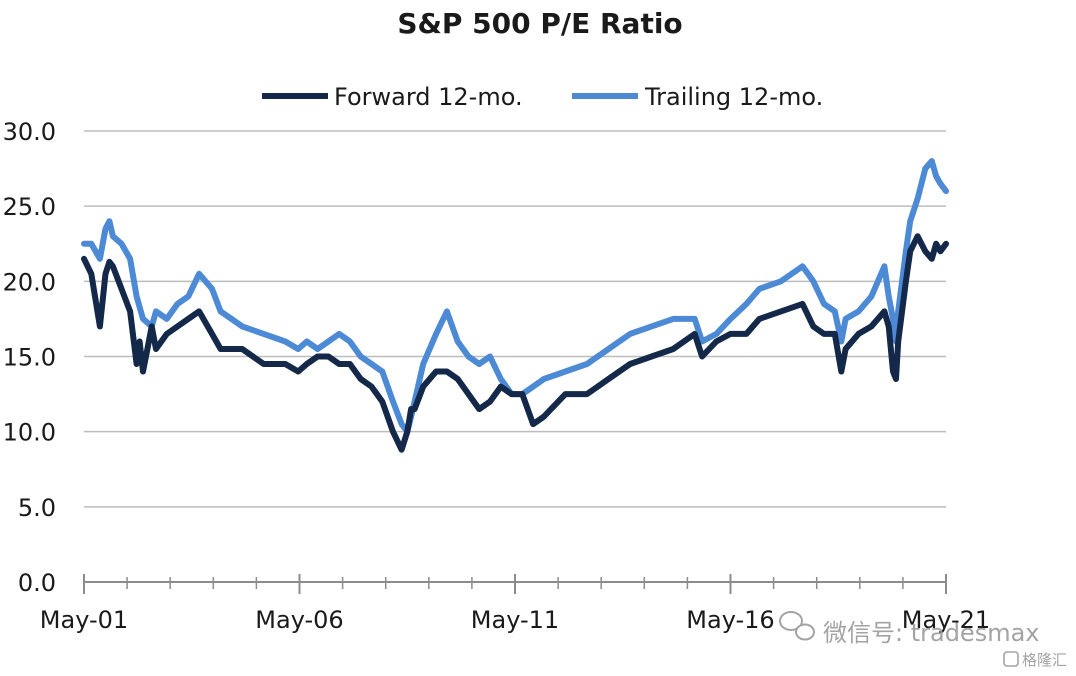  Describe the element at coordinates (428, 97) in the screenshot. I see `legend-label-forward: Forward 12-mo.` at that location.